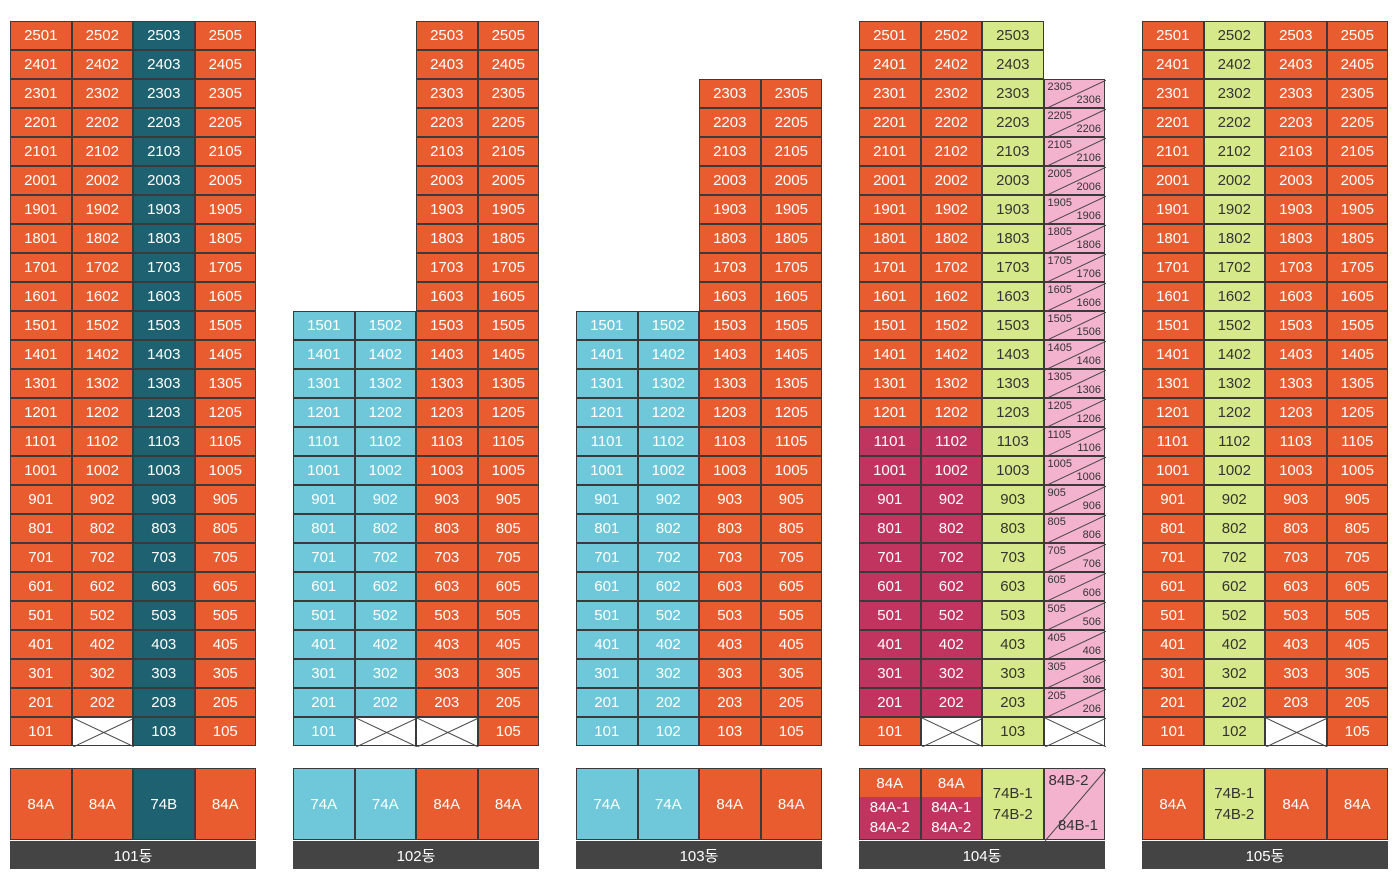  Describe the element at coordinates (791, 731) in the screenshot. I see `unit-cell: 105` at that location.